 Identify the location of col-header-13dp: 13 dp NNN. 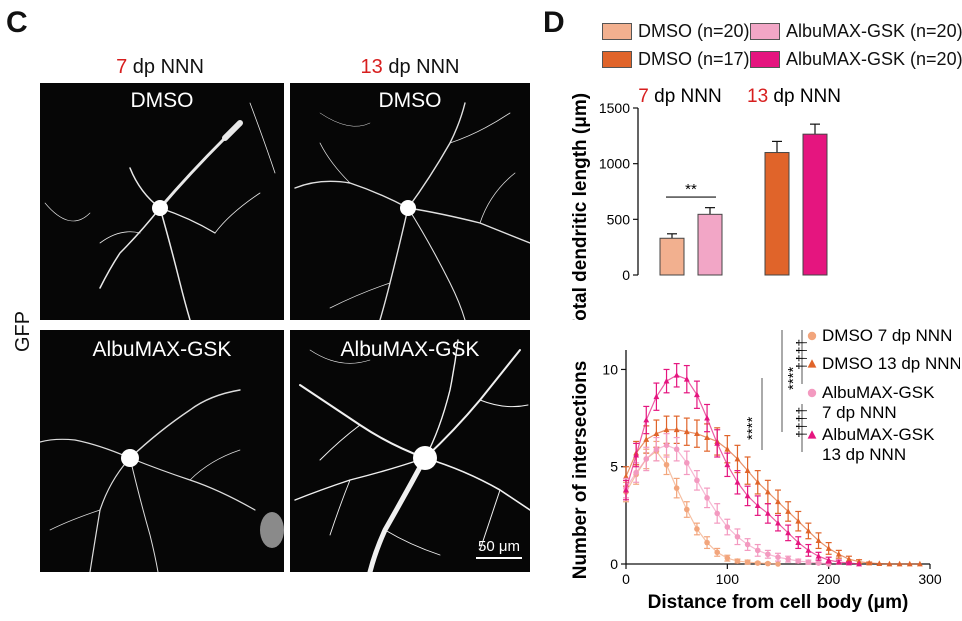
(410, 67).